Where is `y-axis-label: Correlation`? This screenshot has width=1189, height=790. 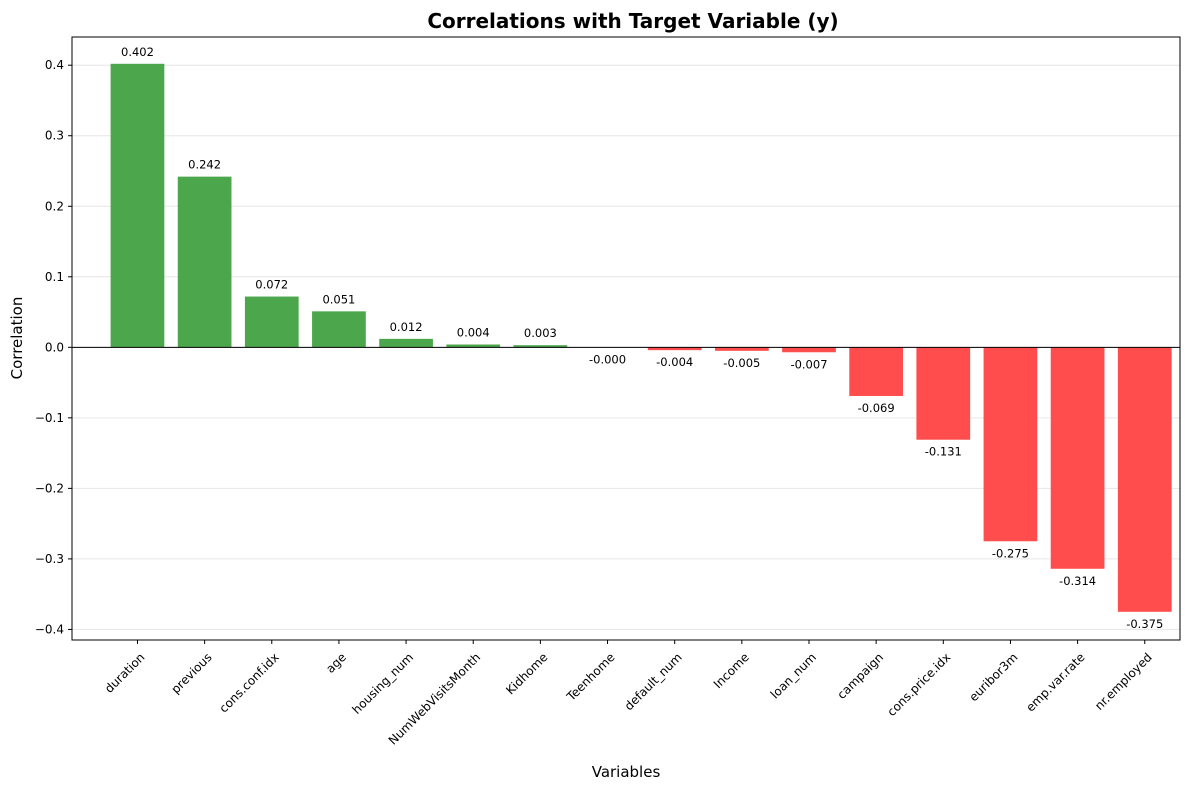
y-axis-label: Correlation is located at coordinates (17, 338).